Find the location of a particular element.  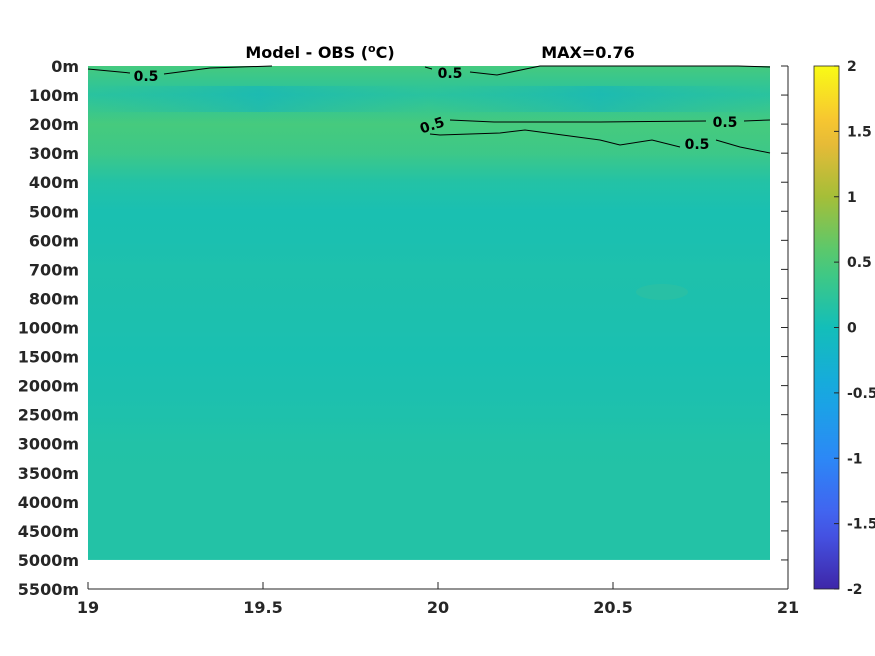

colorbar-tick-label: -1.5 is located at coordinates (861, 525).